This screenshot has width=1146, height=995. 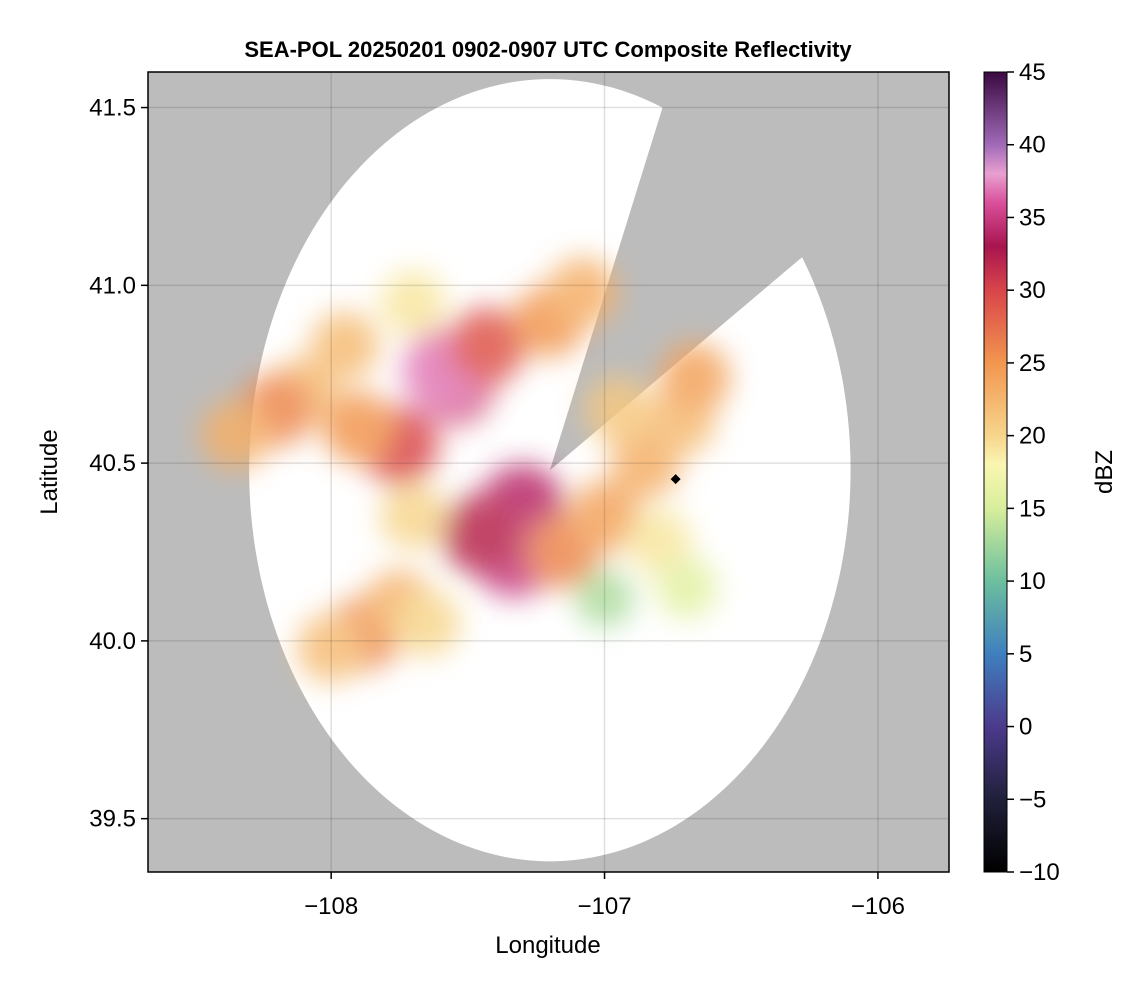 I want to click on colorbar-tick-label: 15, so click(x=1032, y=508).